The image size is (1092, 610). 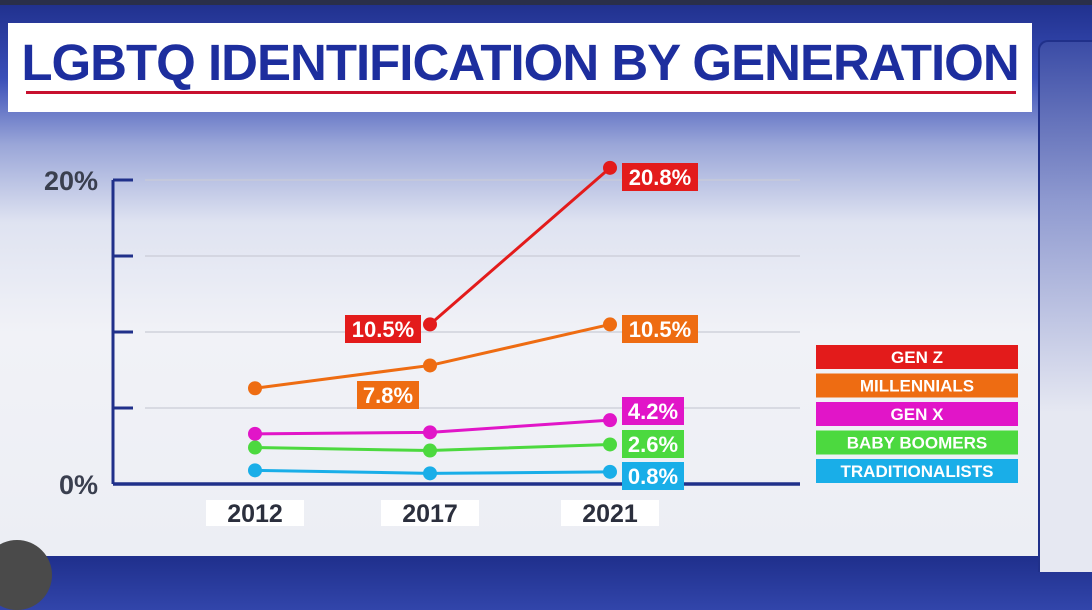 I want to click on data-label-box-baby_boomers, so click(x=653, y=444).